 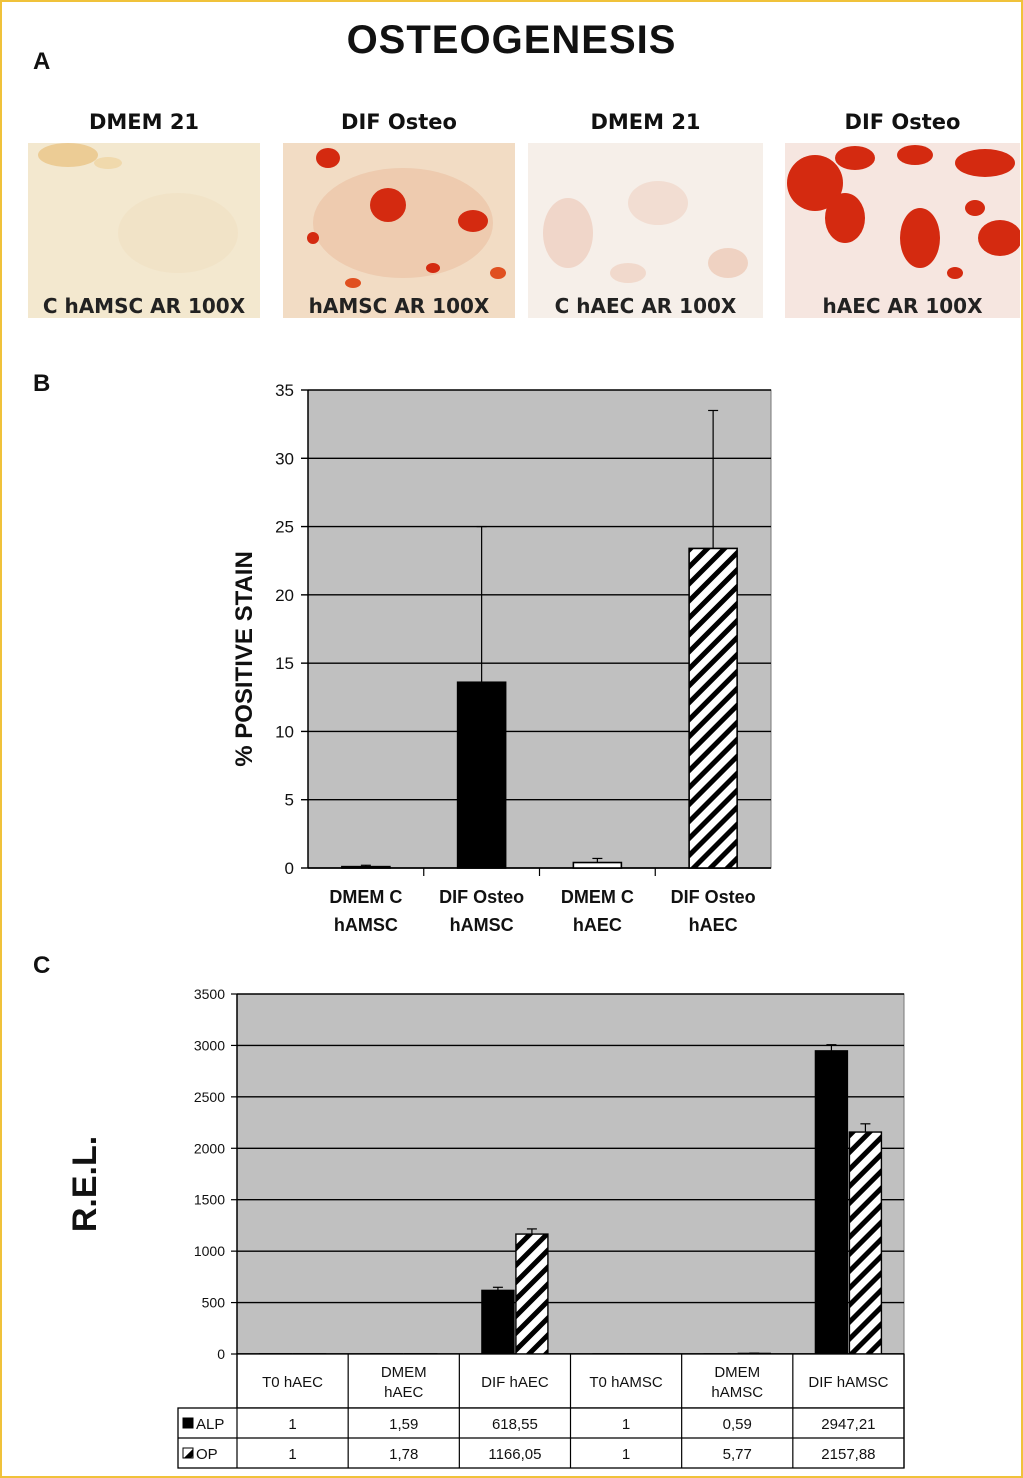 What do you see at coordinates (188, 1423) in the screenshot?
I see `legend-key-alp` at bounding box center [188, 1423].